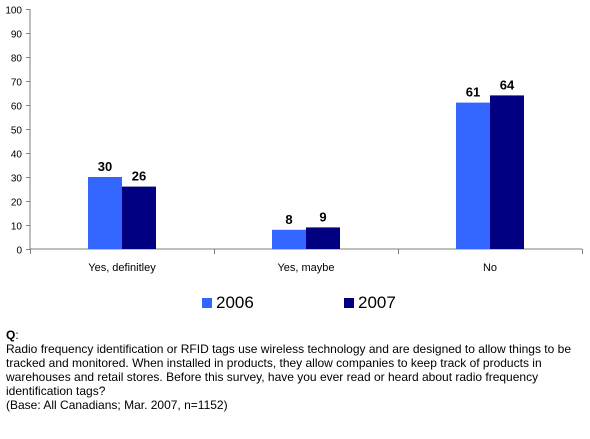  I want to click on legend-label-2007: 2007, so click(377, 302).